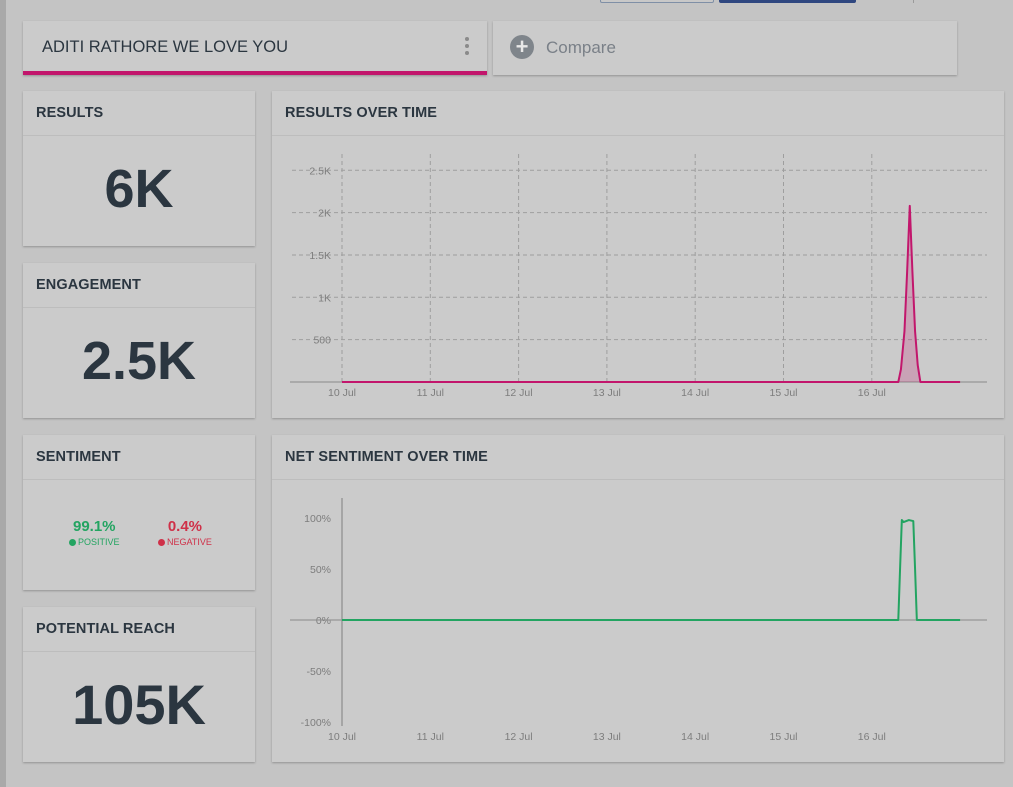  What do you see at coordinates (139, 535) in the screenshot?
I see `sentiment-breakdown: 99.1% POSITIVE 0.4% NEGATIVE` at bounding box center [139, 535].